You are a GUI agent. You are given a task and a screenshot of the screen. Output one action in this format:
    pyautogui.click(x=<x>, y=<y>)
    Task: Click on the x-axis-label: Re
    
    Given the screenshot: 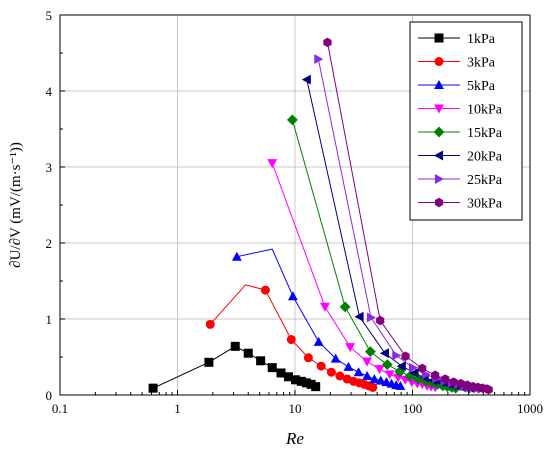 What is the action you would take?
    pyautogui.click(x=294, y=438)
    